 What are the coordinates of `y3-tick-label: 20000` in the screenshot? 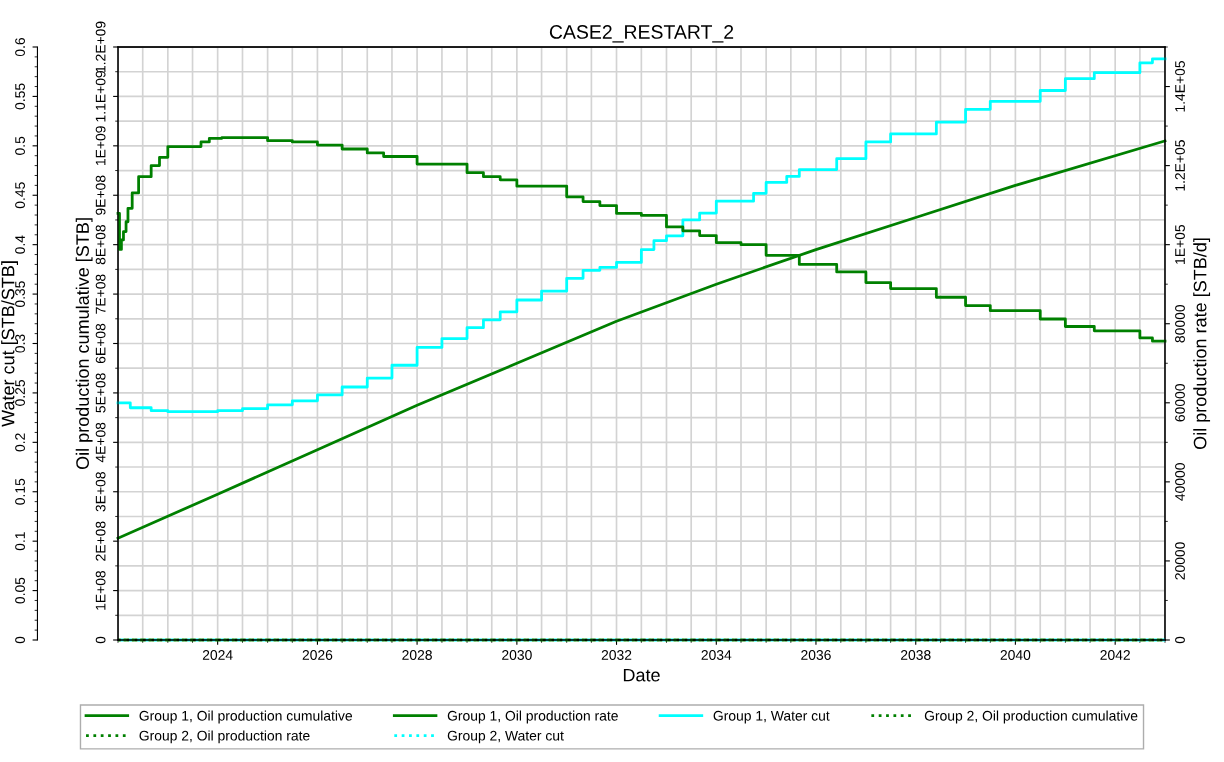 It's located at (1180, 561).